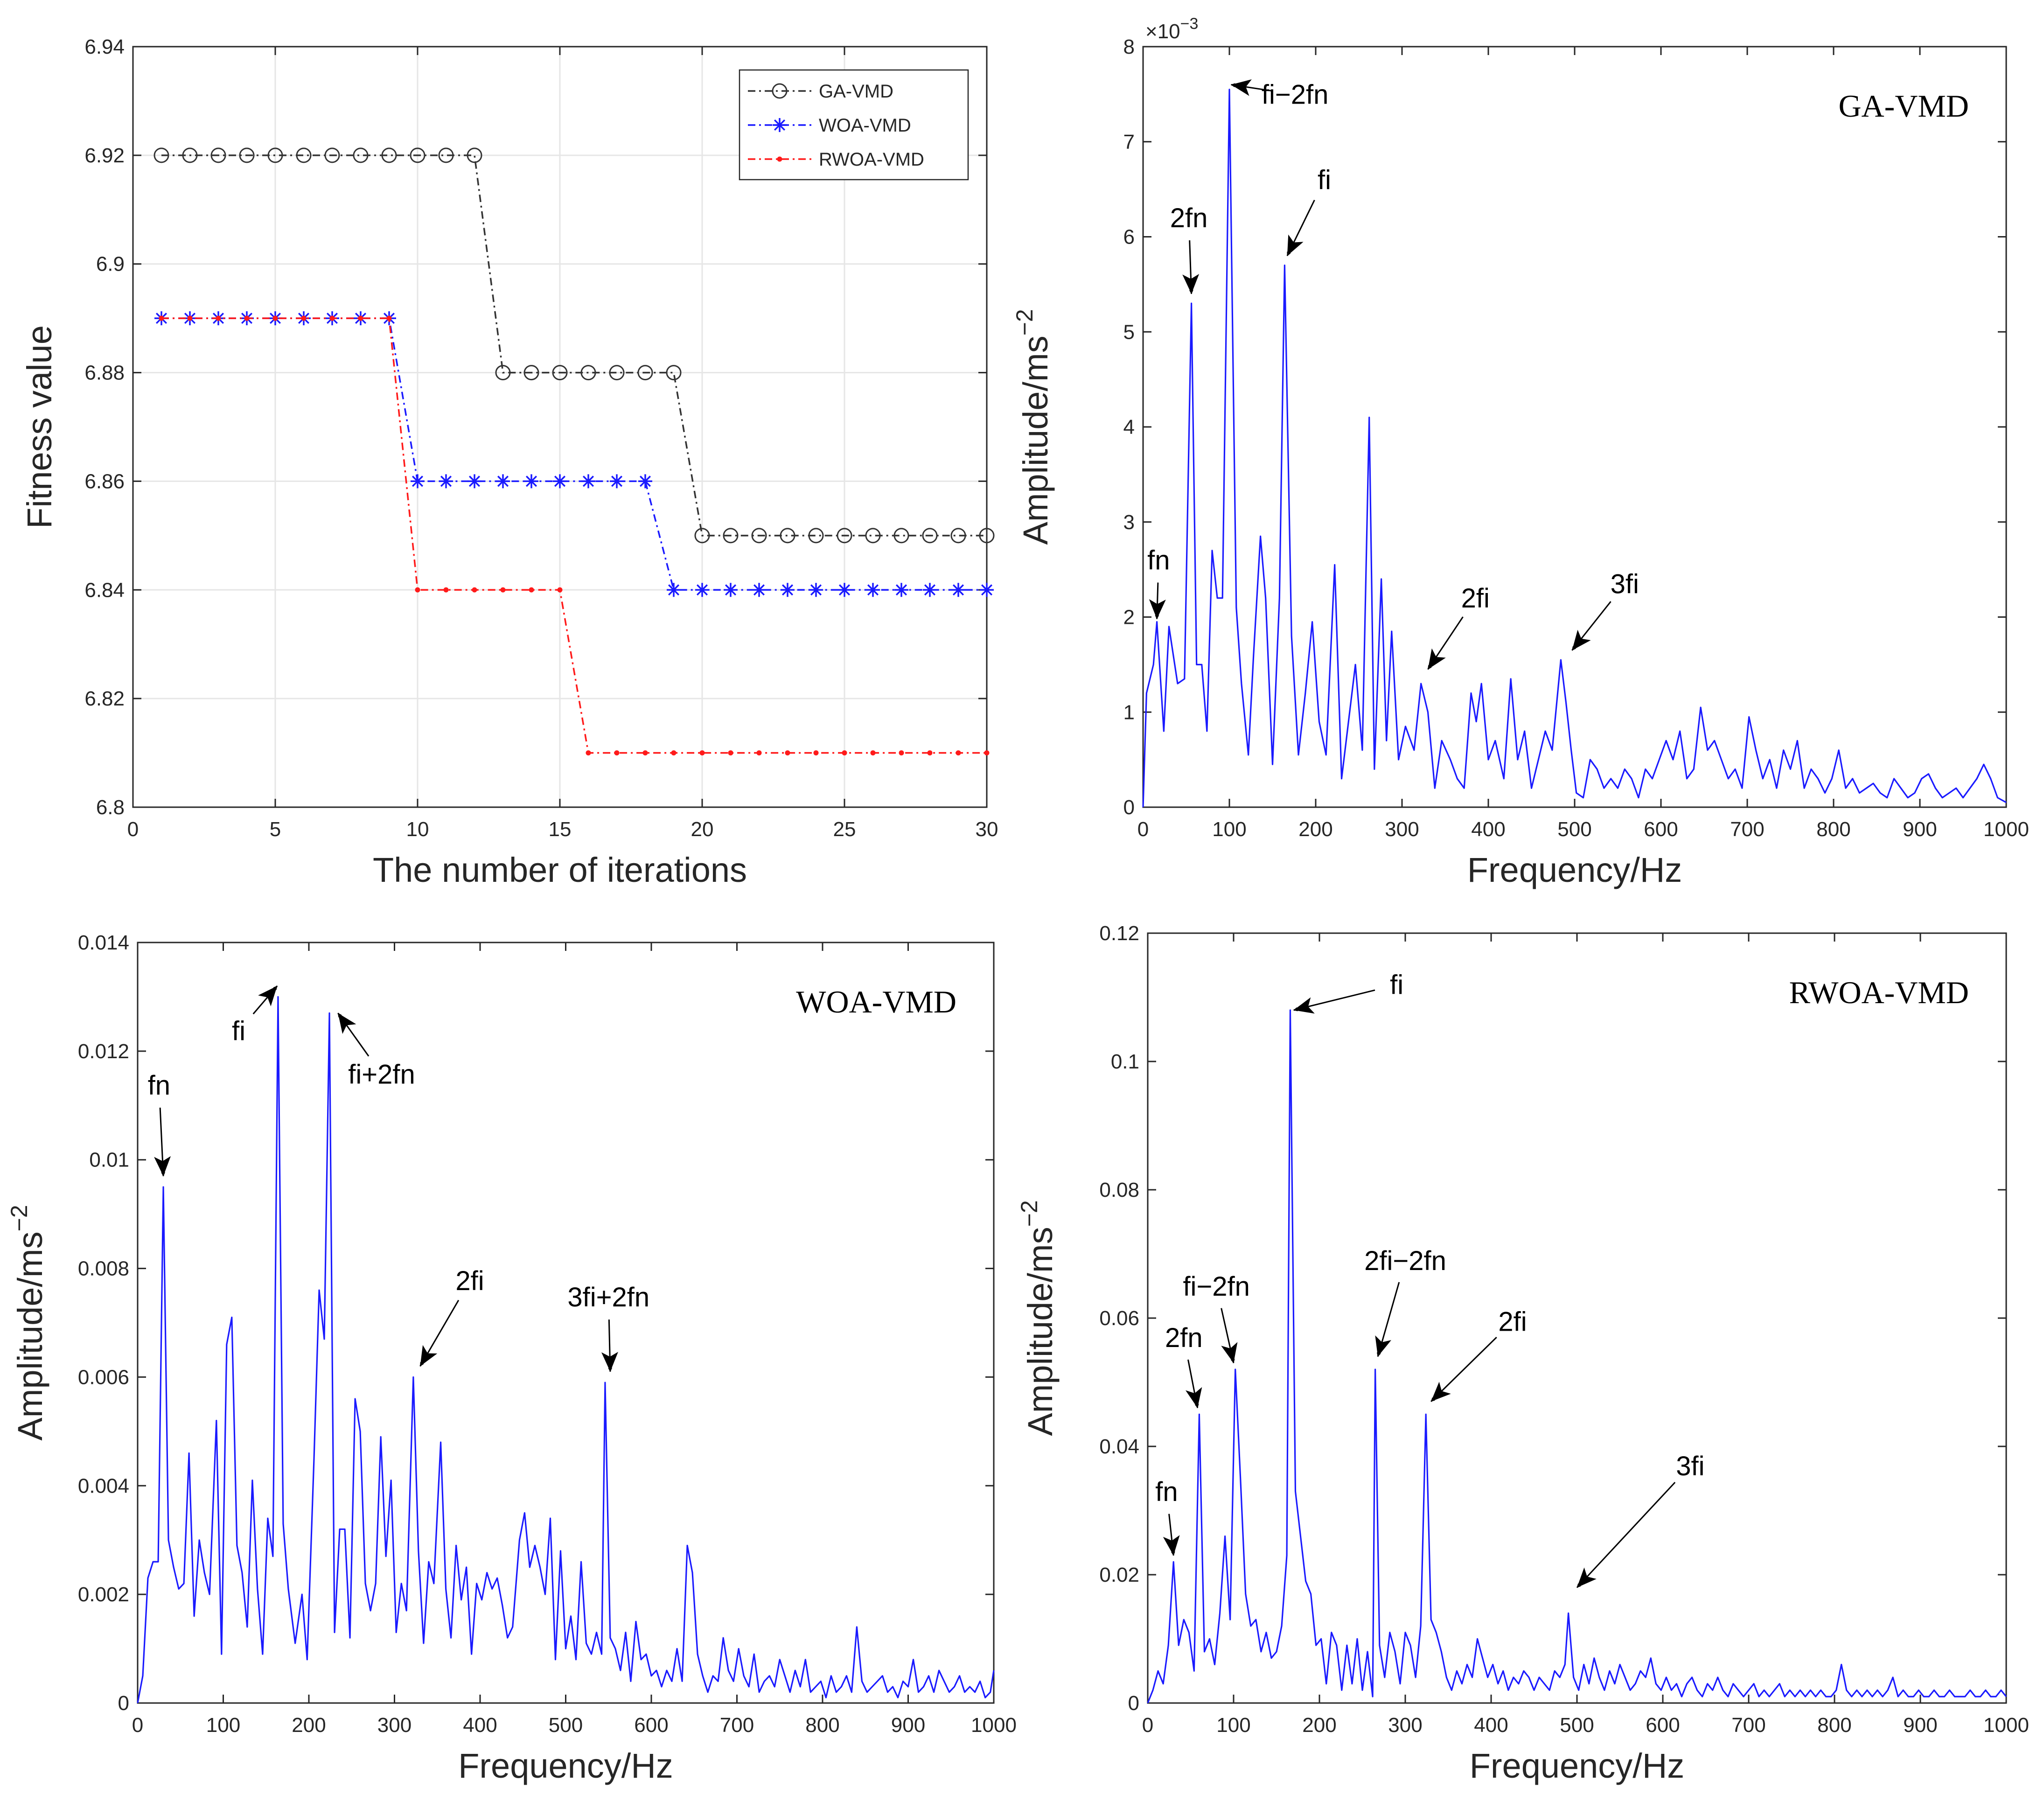  Describe the element at coordinates (1405, 1261) in the screenshot. I see `annotation-label: 2fi−2fn` at that location.